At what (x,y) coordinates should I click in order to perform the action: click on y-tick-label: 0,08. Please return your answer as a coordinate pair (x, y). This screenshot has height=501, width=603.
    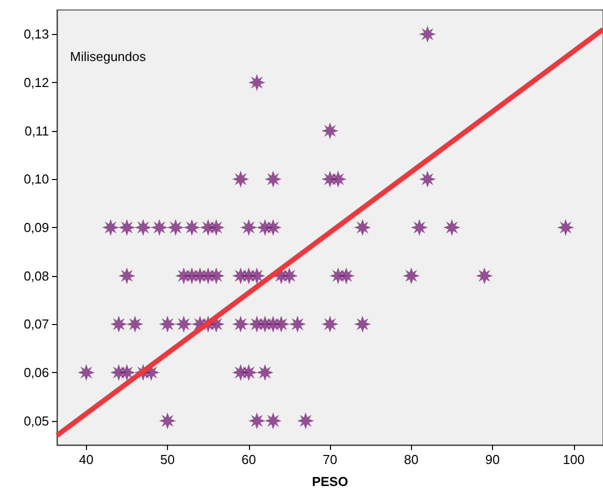
    Looking at the image, I should click on (36, 276).